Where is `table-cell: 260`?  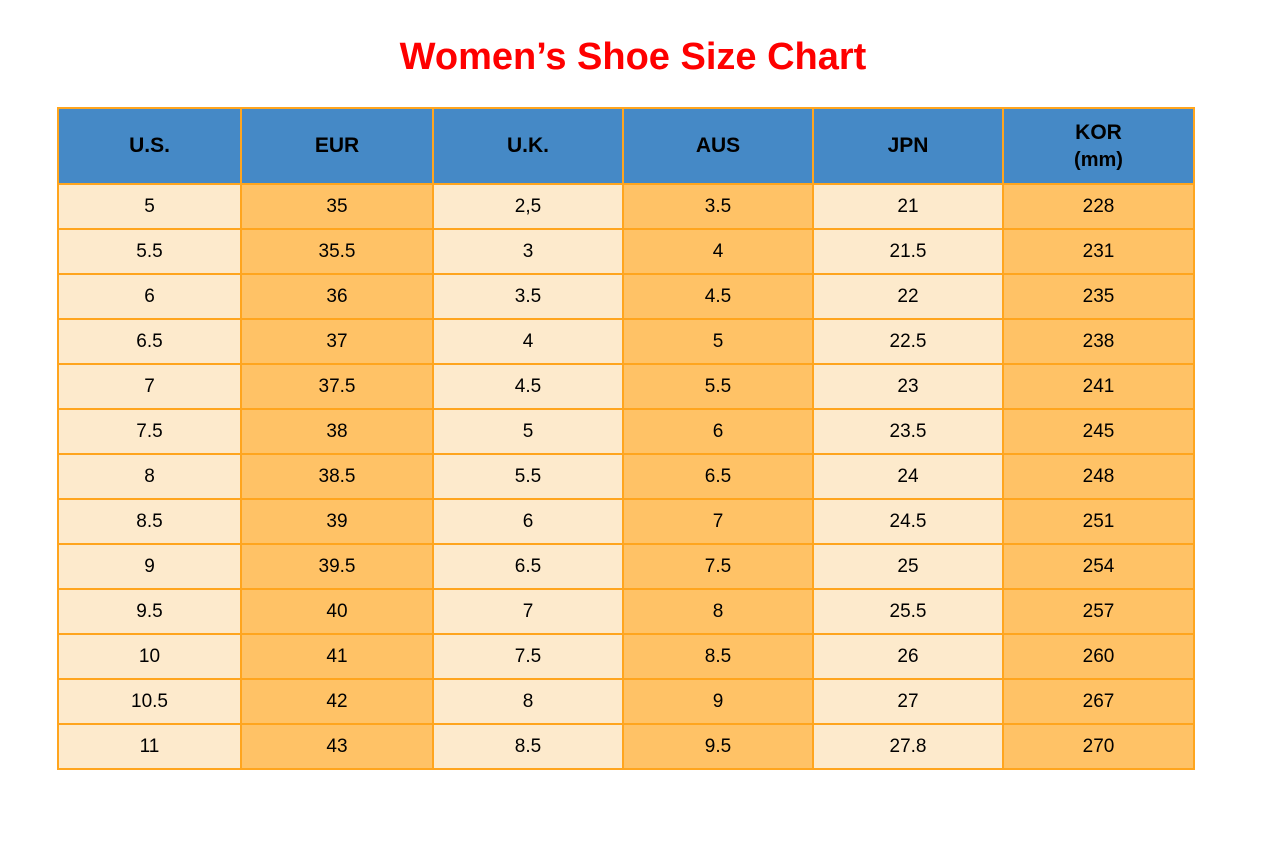 table-cell: 260 is located at coordinates (1098, 656).